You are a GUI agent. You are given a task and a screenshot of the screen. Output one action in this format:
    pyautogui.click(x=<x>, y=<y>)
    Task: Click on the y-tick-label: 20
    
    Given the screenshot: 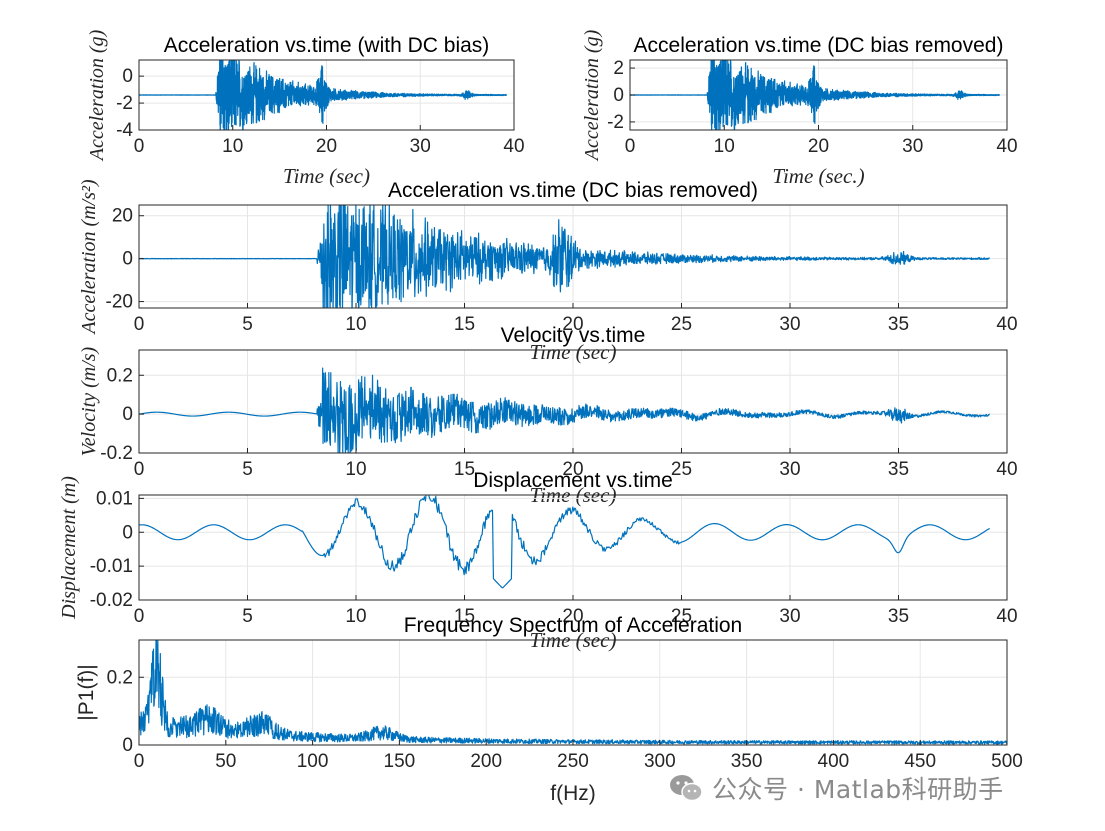 What is the action you would take?
    pyautogui.click(x=122, y=216)
    